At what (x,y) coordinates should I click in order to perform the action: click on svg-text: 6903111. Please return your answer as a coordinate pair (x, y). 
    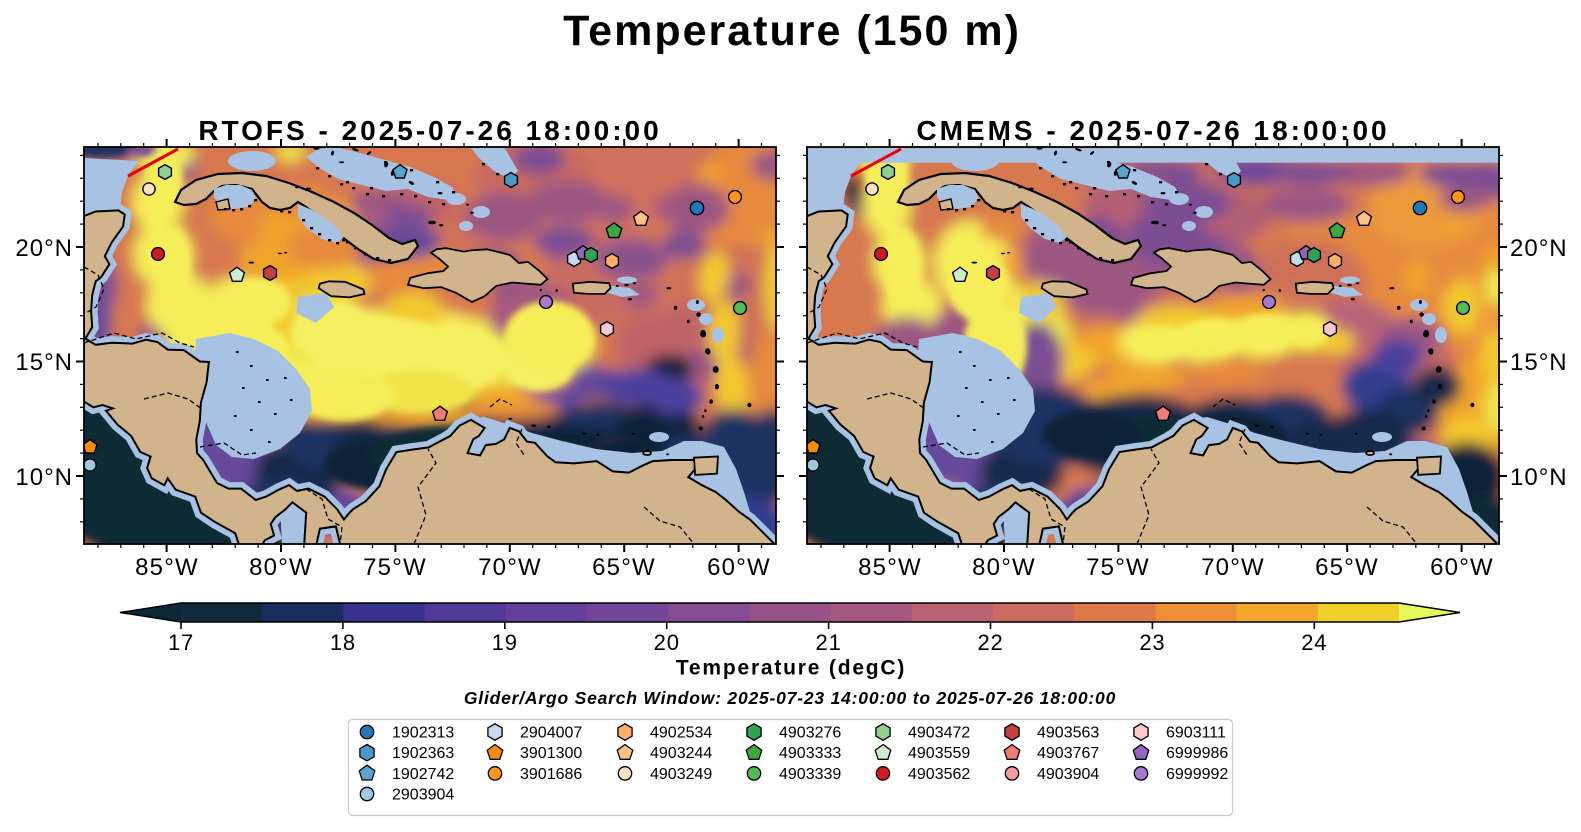
    Looking at the image, I should click on (1196, 733).